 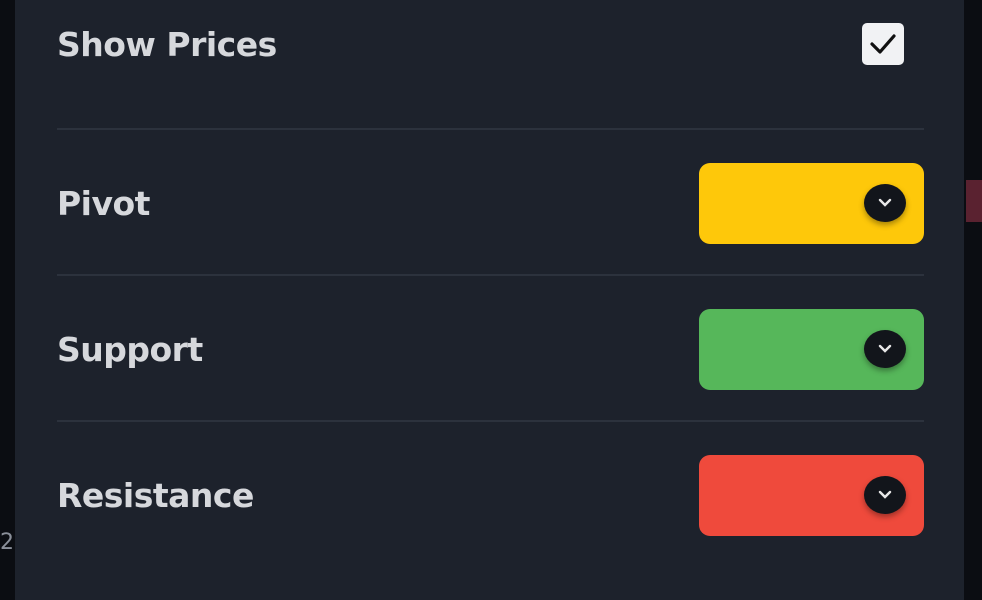 What do you see at coordinates (490, 349) in the screenshot?
I see `support-row: Support` at bounding box center [490, 349].